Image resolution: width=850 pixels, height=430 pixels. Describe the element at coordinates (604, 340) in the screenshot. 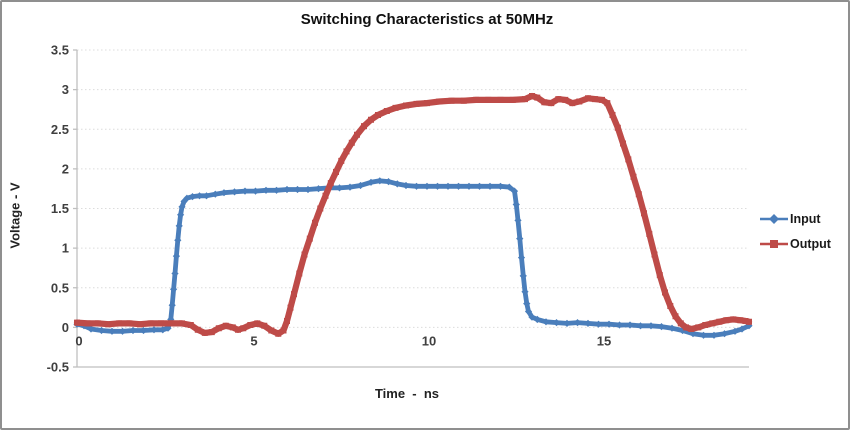

I see `svg-text: 15` at that location.